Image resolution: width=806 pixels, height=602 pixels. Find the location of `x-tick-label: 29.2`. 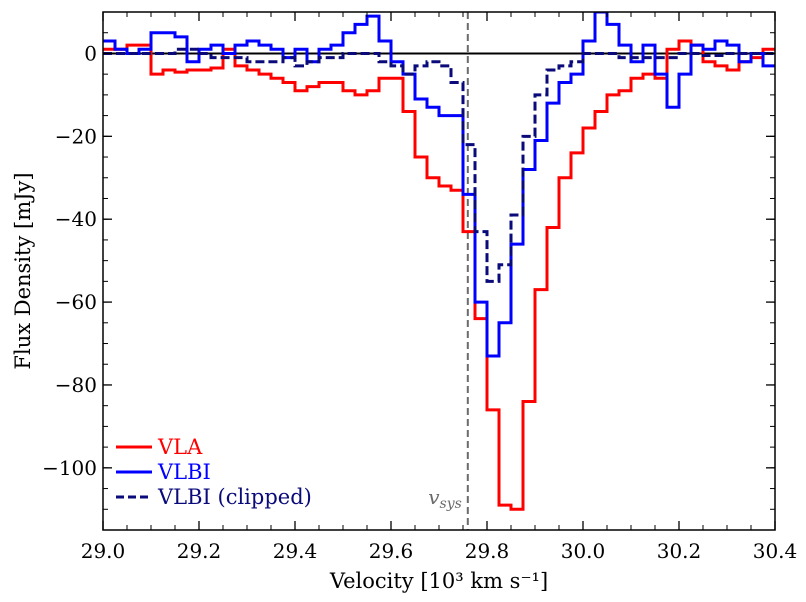

x-tick-label: 29.2 is located at coordinates (199, 551).